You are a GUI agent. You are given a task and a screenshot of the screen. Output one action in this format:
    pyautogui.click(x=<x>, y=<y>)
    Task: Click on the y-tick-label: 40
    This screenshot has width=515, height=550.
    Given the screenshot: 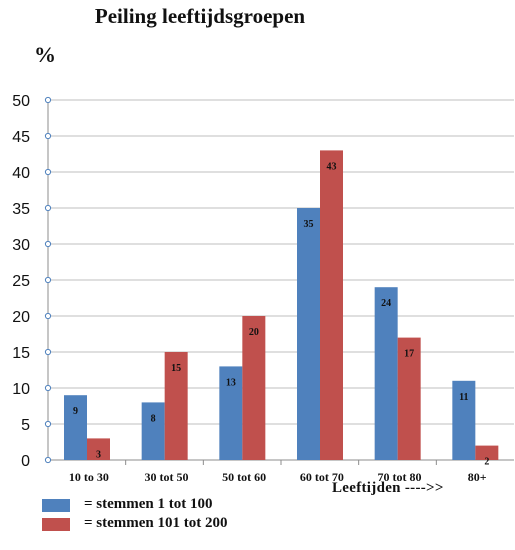 What is the action you would take?
    pyautogui.click(x=21, y=173)
    